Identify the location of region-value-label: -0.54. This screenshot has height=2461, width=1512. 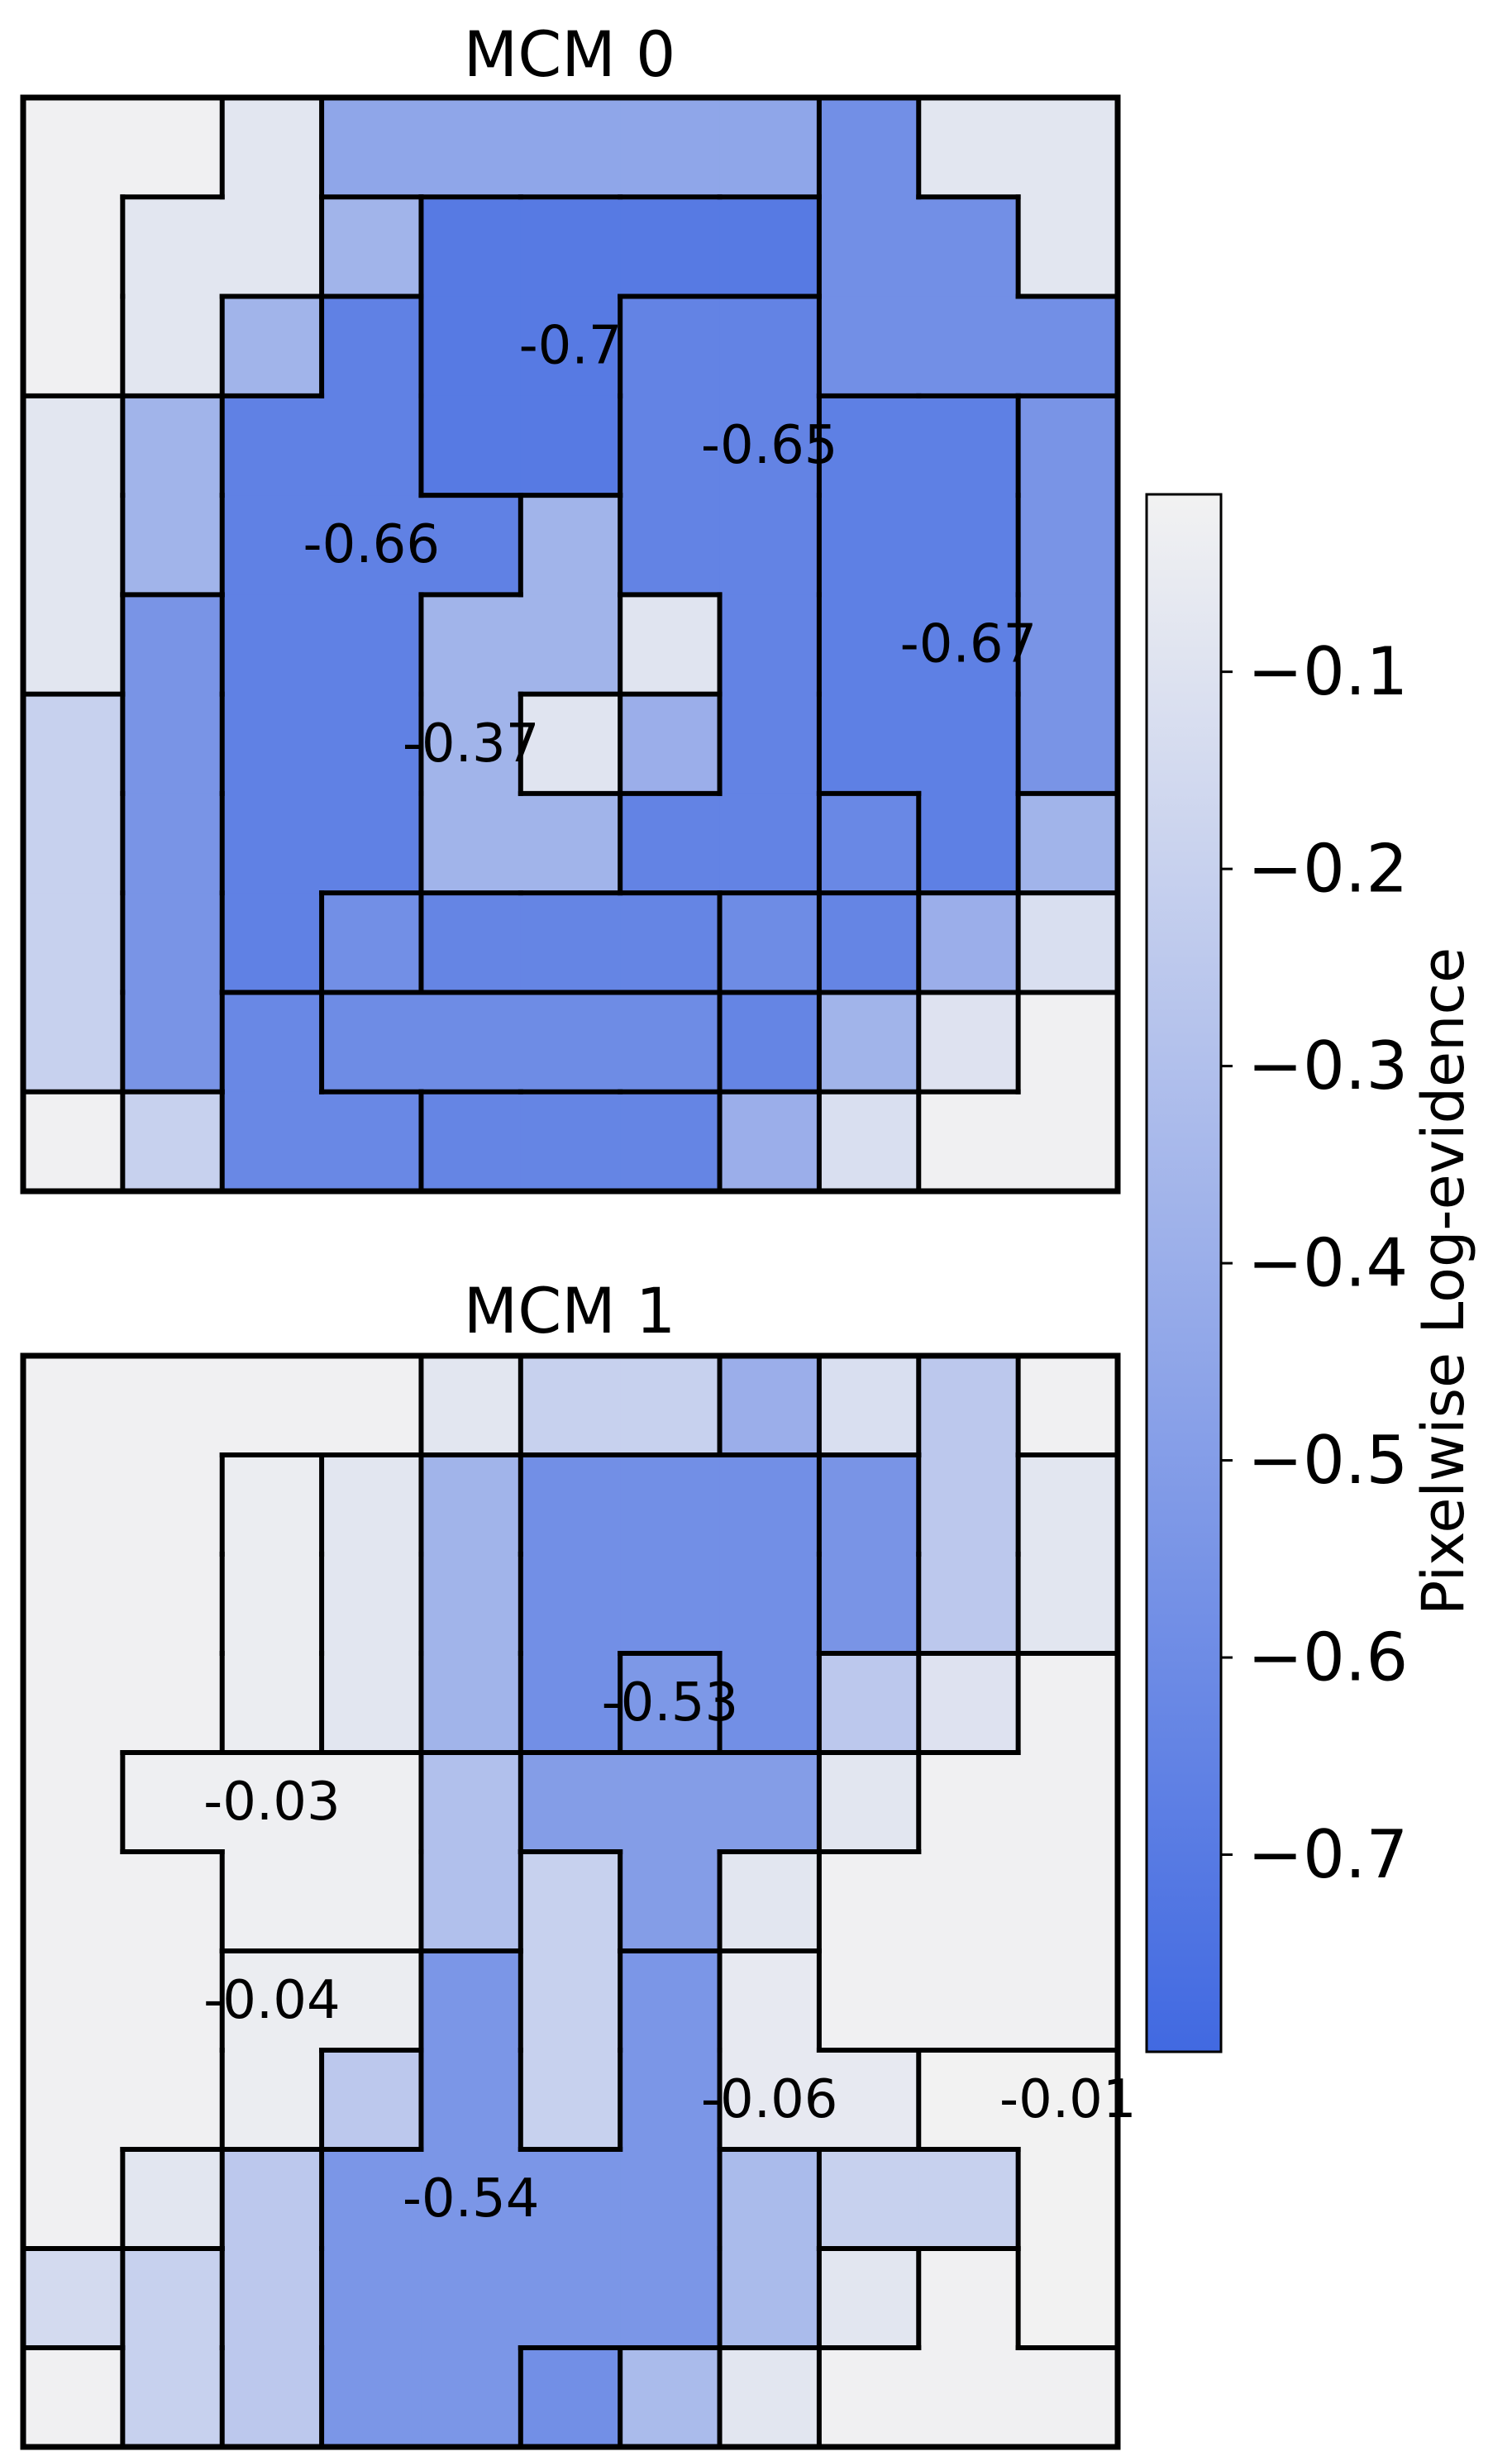
(471, 2199).